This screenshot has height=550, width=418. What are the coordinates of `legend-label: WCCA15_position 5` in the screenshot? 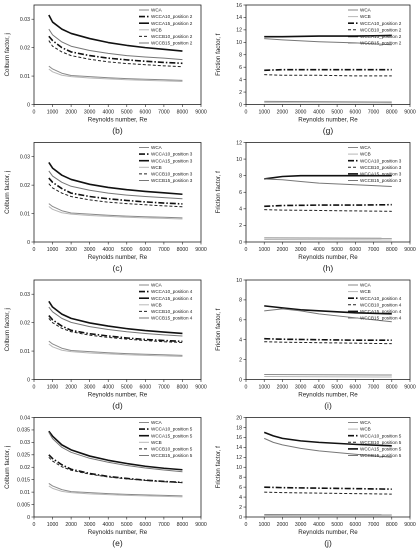 It's located at (172, 435).